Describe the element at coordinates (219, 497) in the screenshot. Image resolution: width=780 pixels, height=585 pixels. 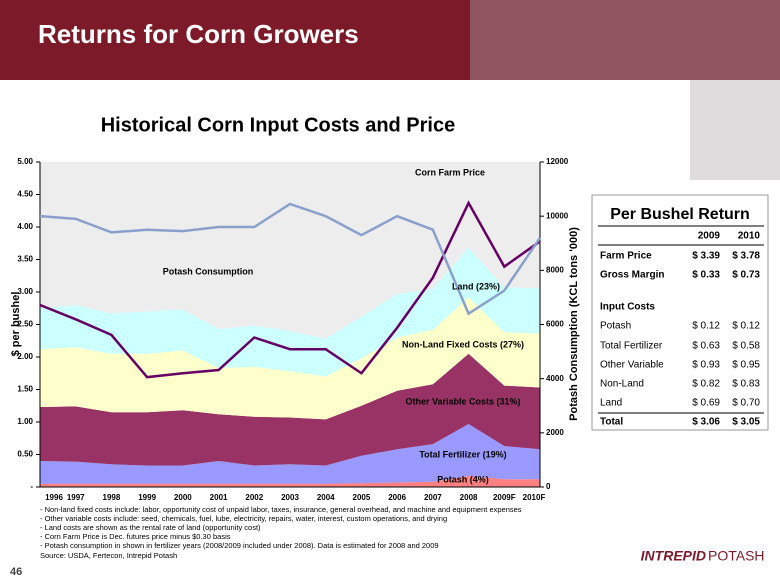
I see `x-tick-label: 2001` at that location.